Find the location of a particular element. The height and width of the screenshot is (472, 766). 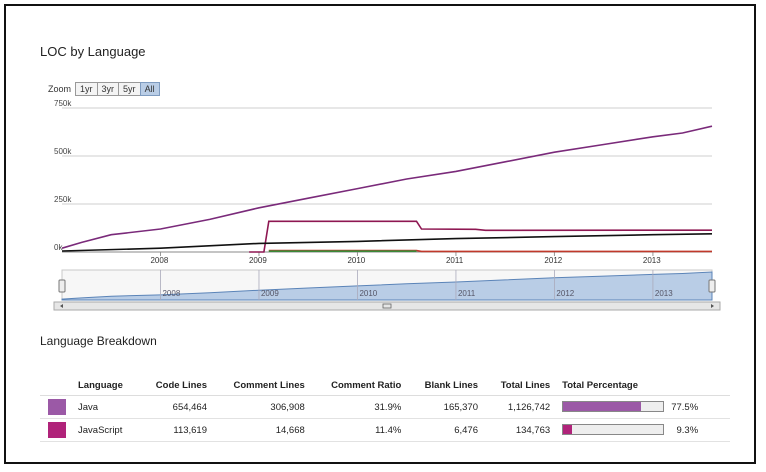

x-tick-label: 2012 is located at coordinates (553, 260).